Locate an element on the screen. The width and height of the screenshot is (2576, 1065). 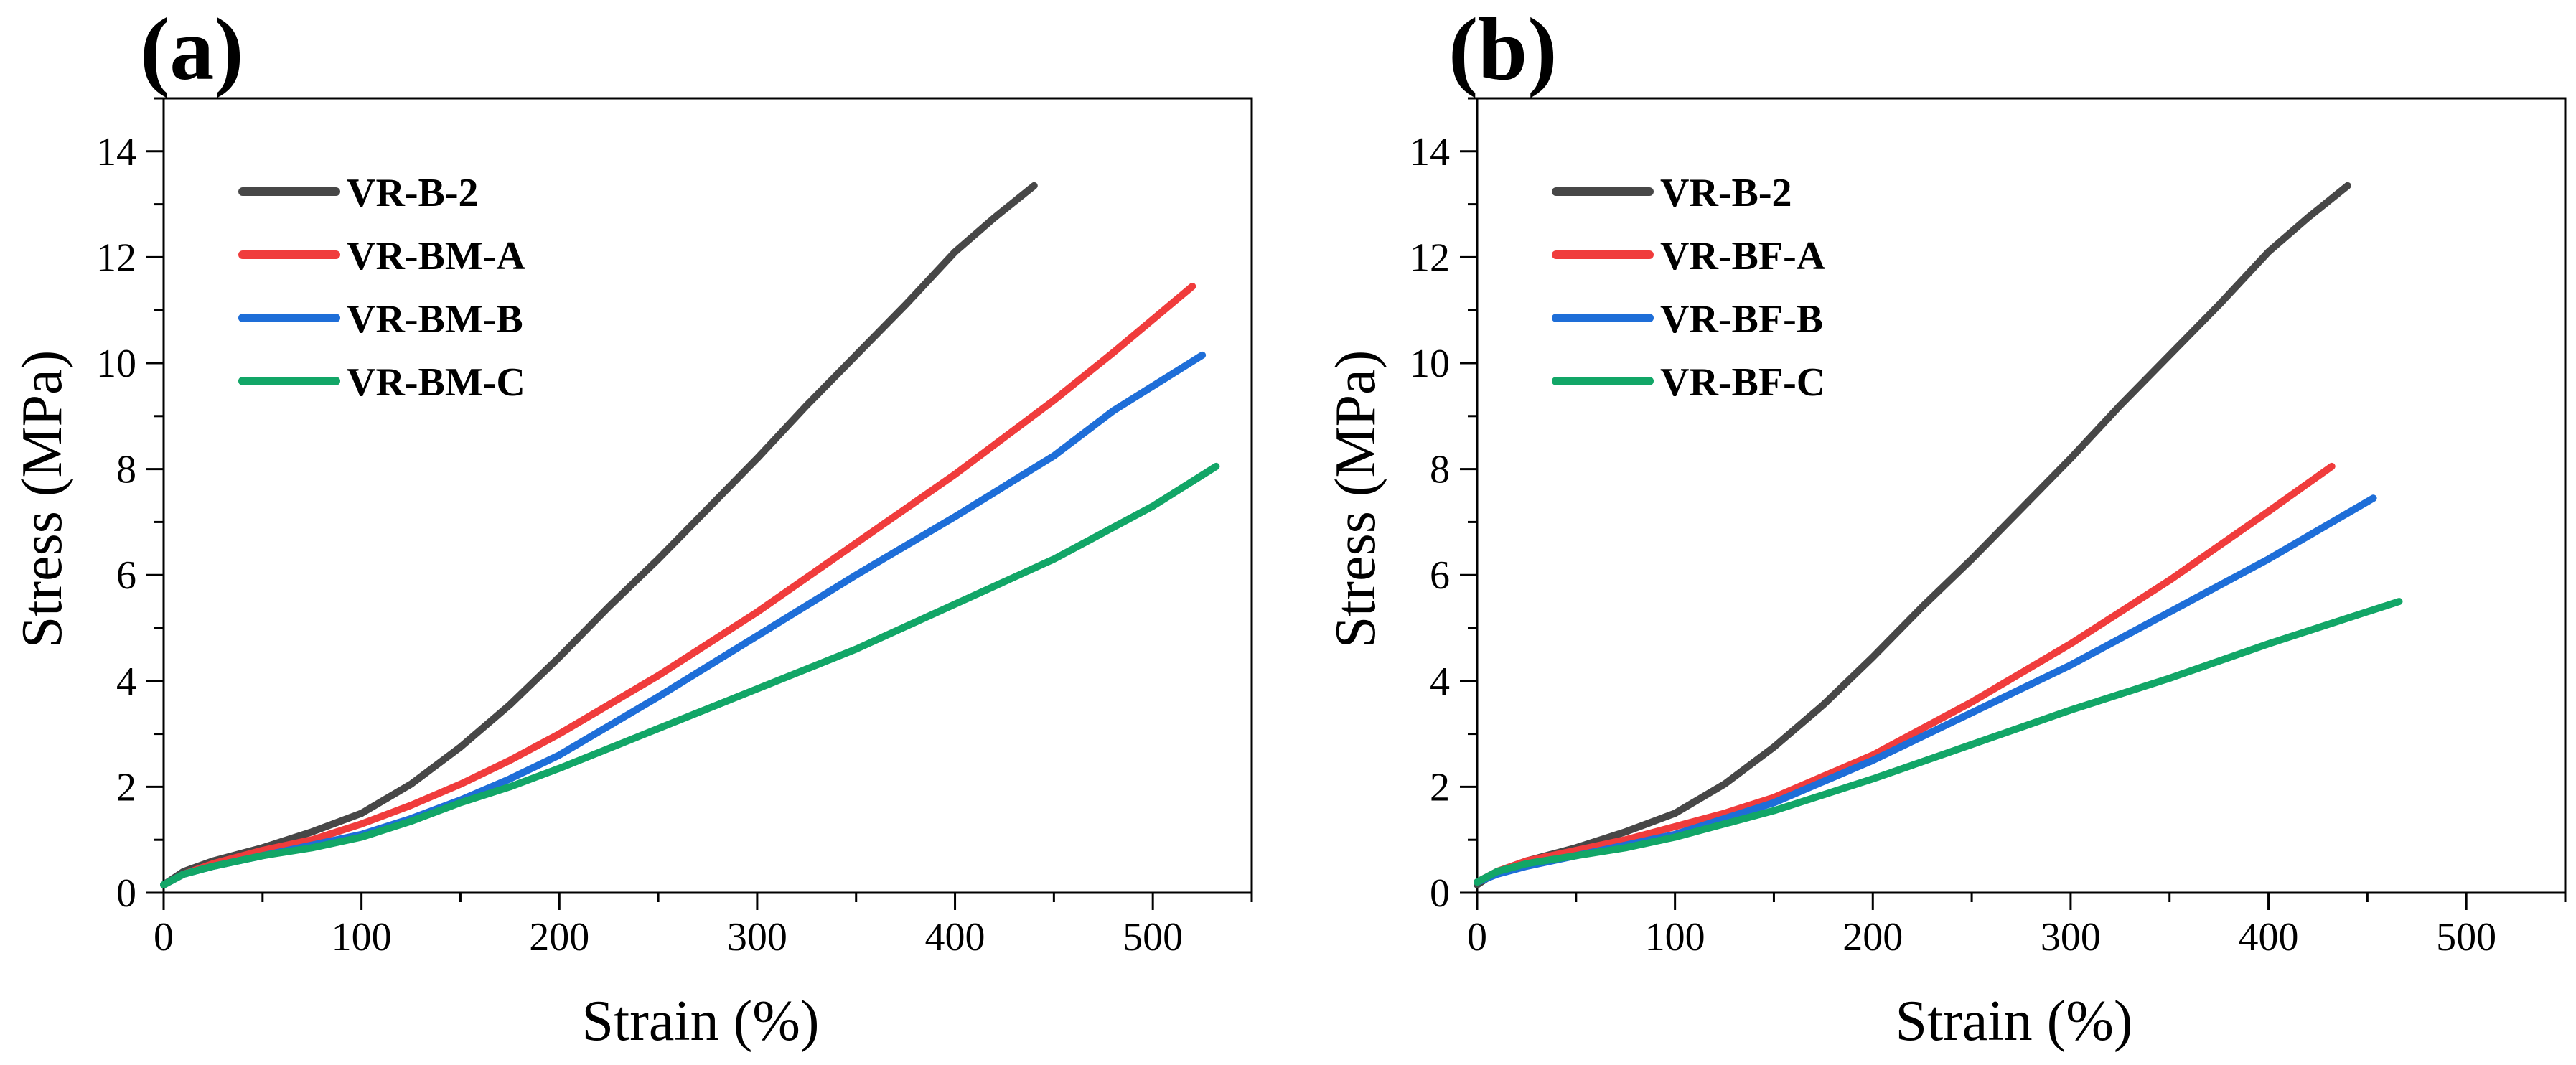
series-line-vr-bf-c is located at coordinates (1939, 742).